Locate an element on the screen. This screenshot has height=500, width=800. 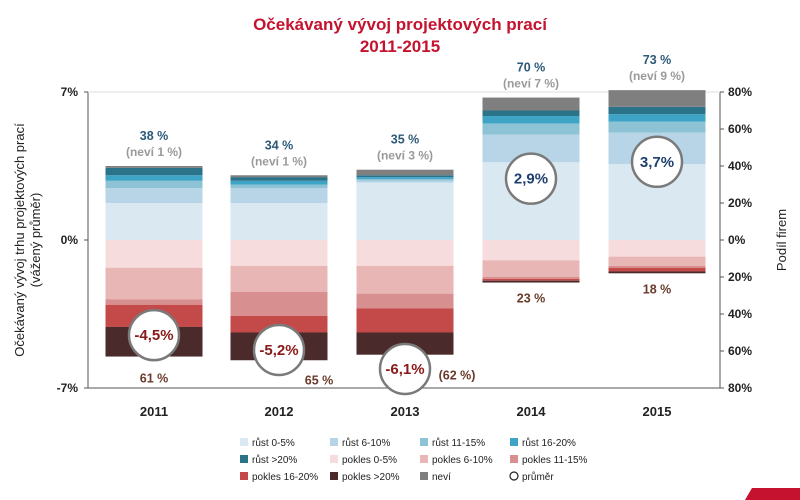
dontknow-label: (neví 7 %) is located at coordinates (531, 84).